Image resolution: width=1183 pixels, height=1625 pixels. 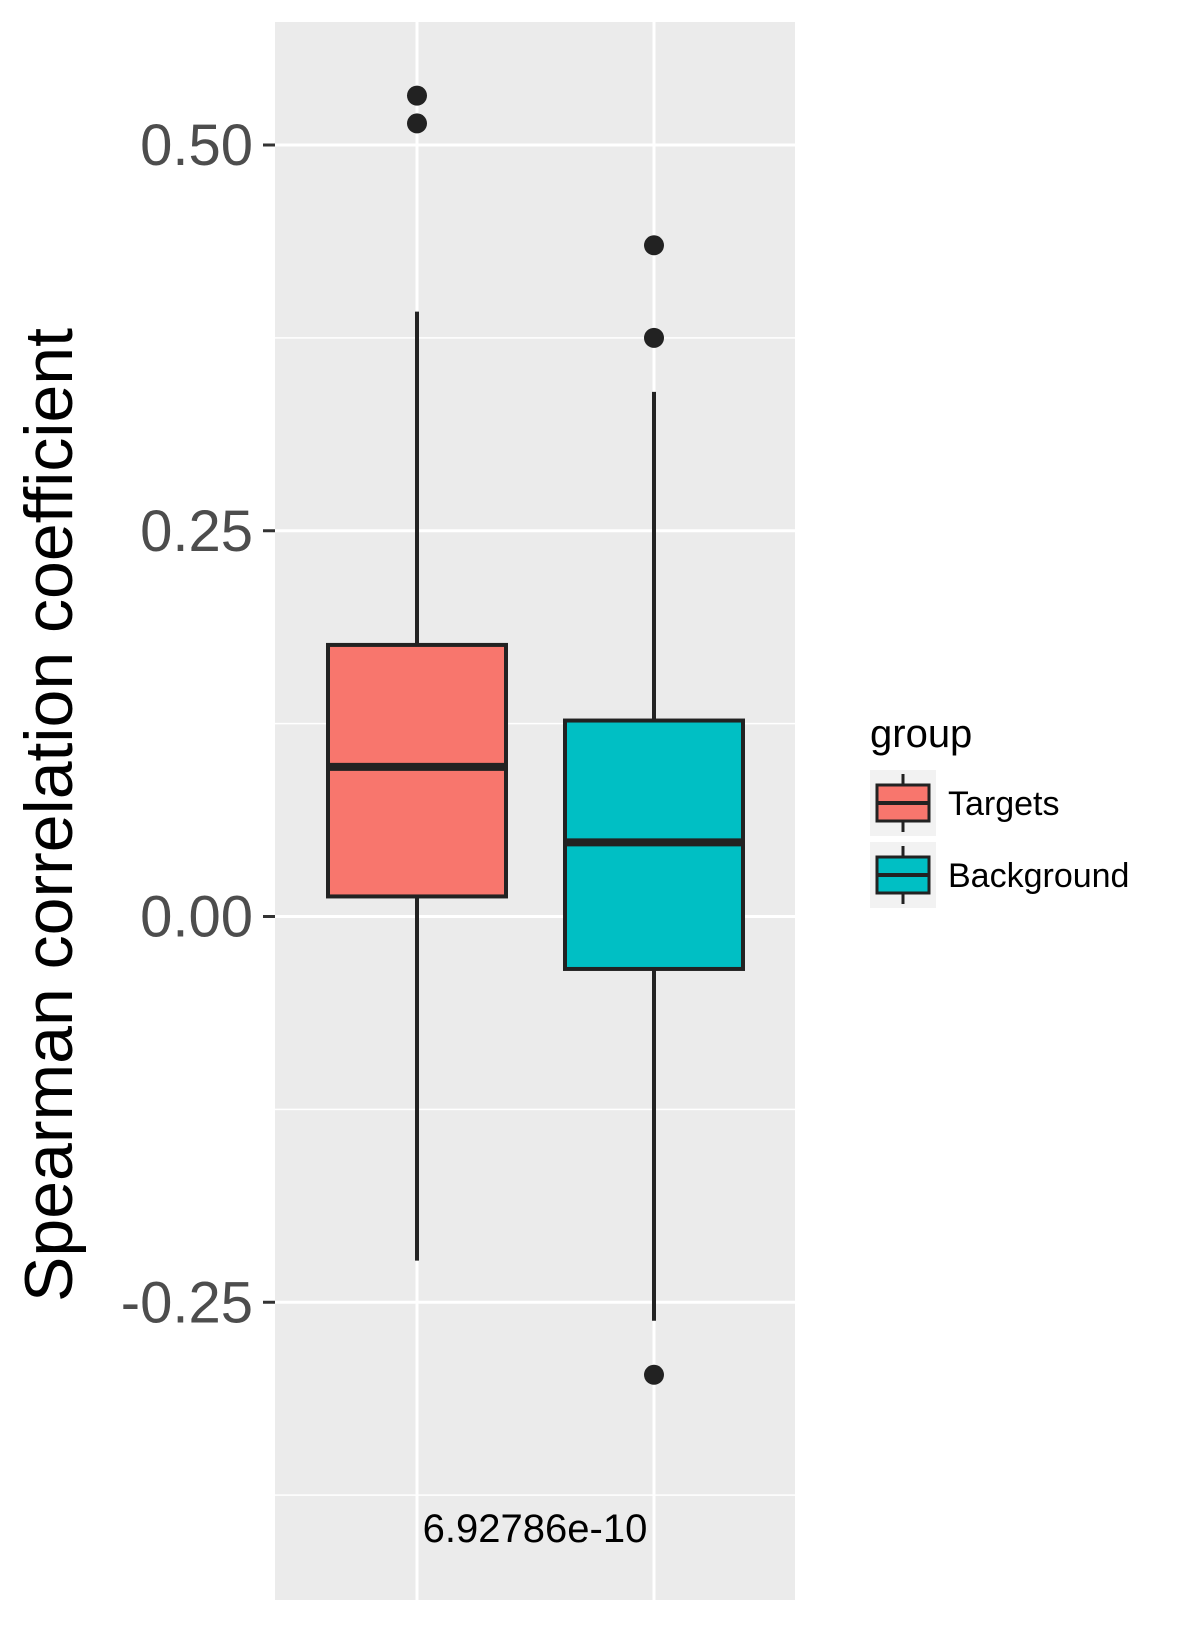 I want to click on annotation-text: 6.92786e-10, so click(x=535, y=1529).